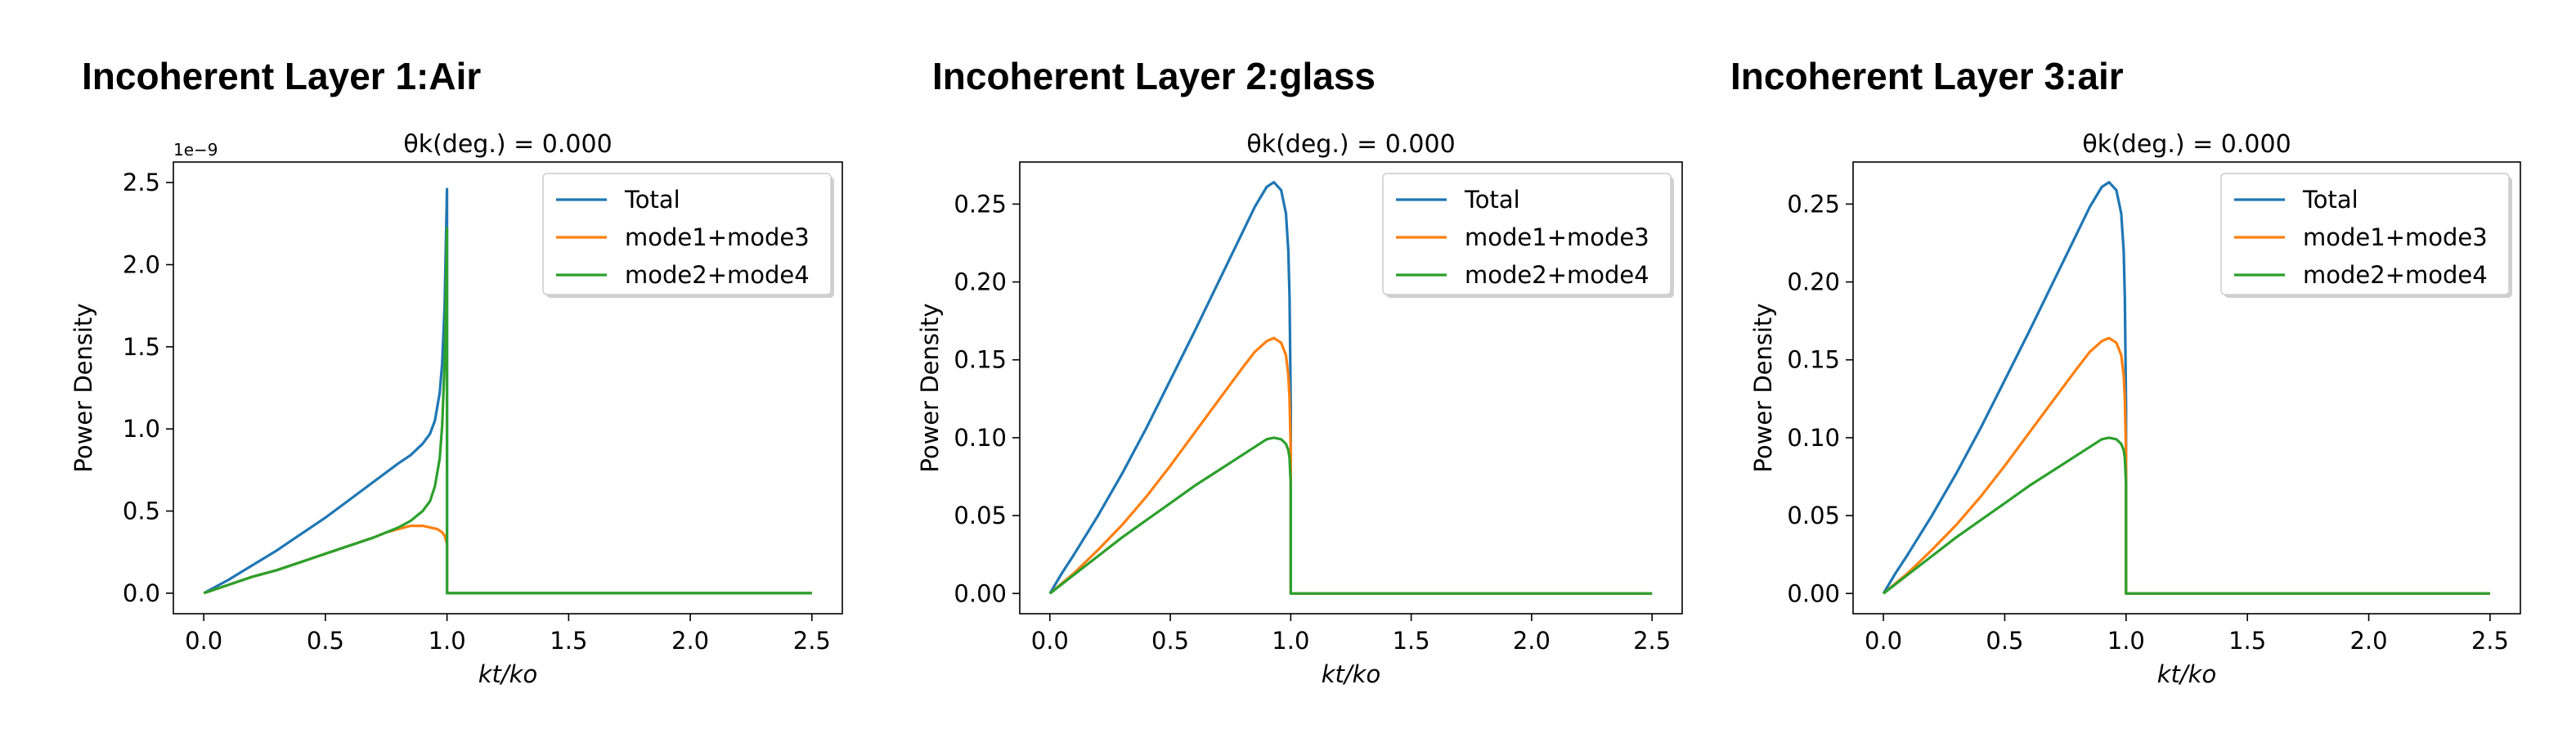  What do you see at coordinates (141, 264) in the screenshot?
I see `y-tick-label: 2.0` at bounding box center [141, 264].